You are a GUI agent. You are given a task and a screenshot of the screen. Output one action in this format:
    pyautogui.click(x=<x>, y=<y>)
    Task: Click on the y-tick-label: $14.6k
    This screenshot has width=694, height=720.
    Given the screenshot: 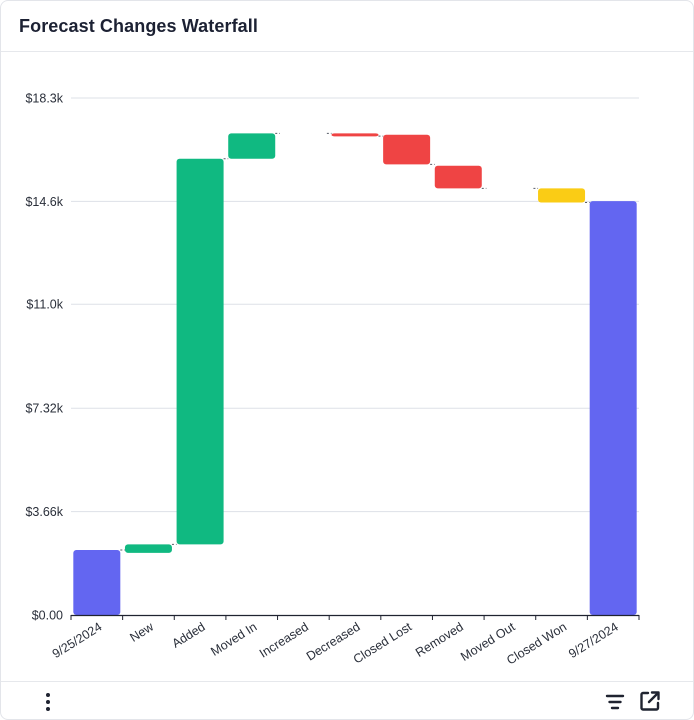 What is the action you would take?
    pyautogui.click(x=44, y=202)
    